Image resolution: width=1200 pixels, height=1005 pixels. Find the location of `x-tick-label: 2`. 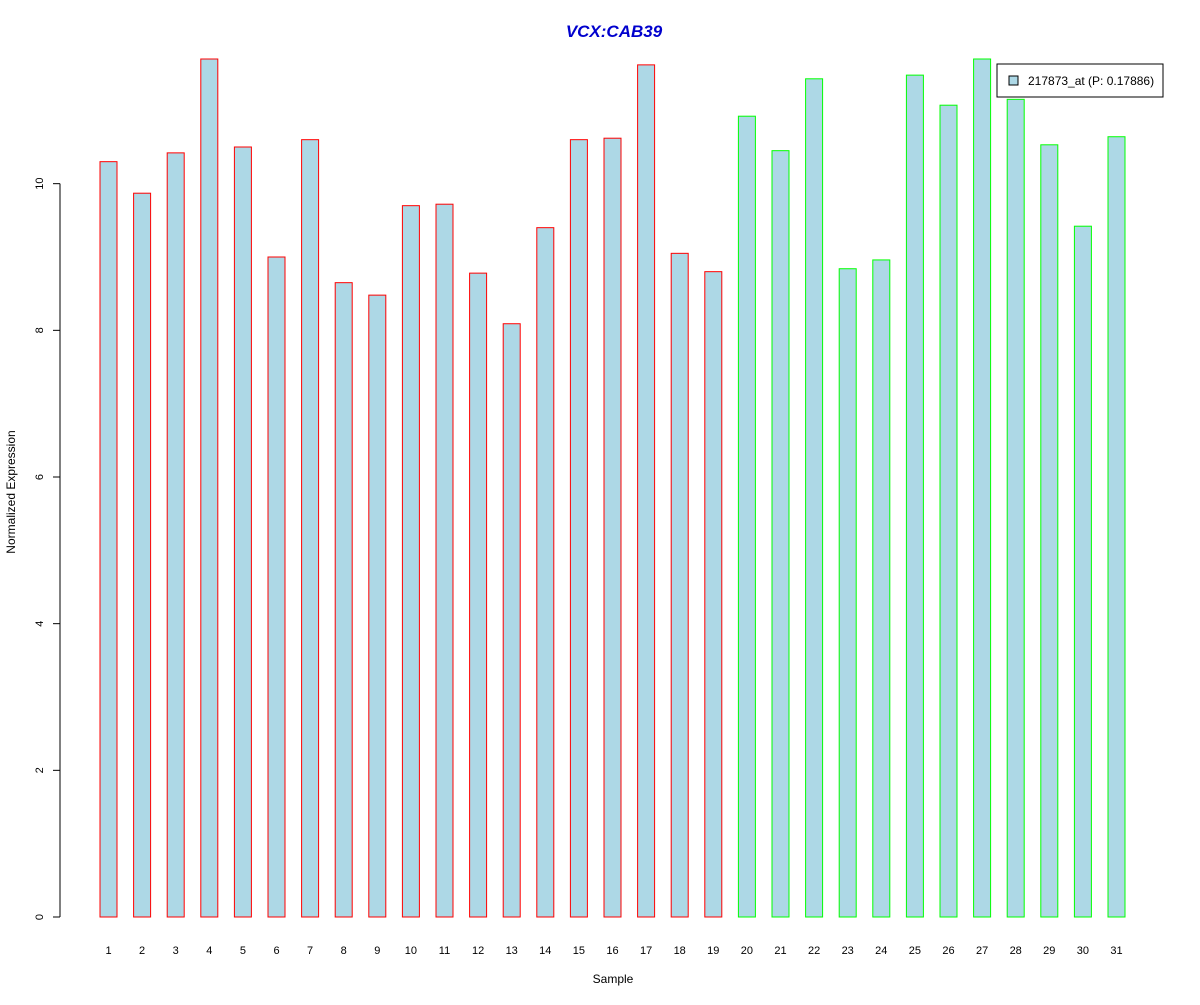

x-tick-label: 2 is located at coordinates (142, 951).